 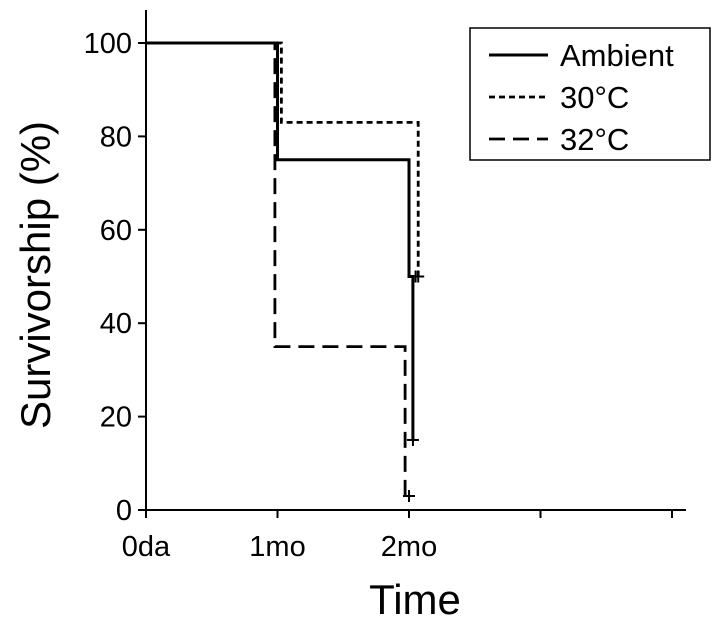 I want to click on y-tick-label: 80, so click(x=116, y=137).